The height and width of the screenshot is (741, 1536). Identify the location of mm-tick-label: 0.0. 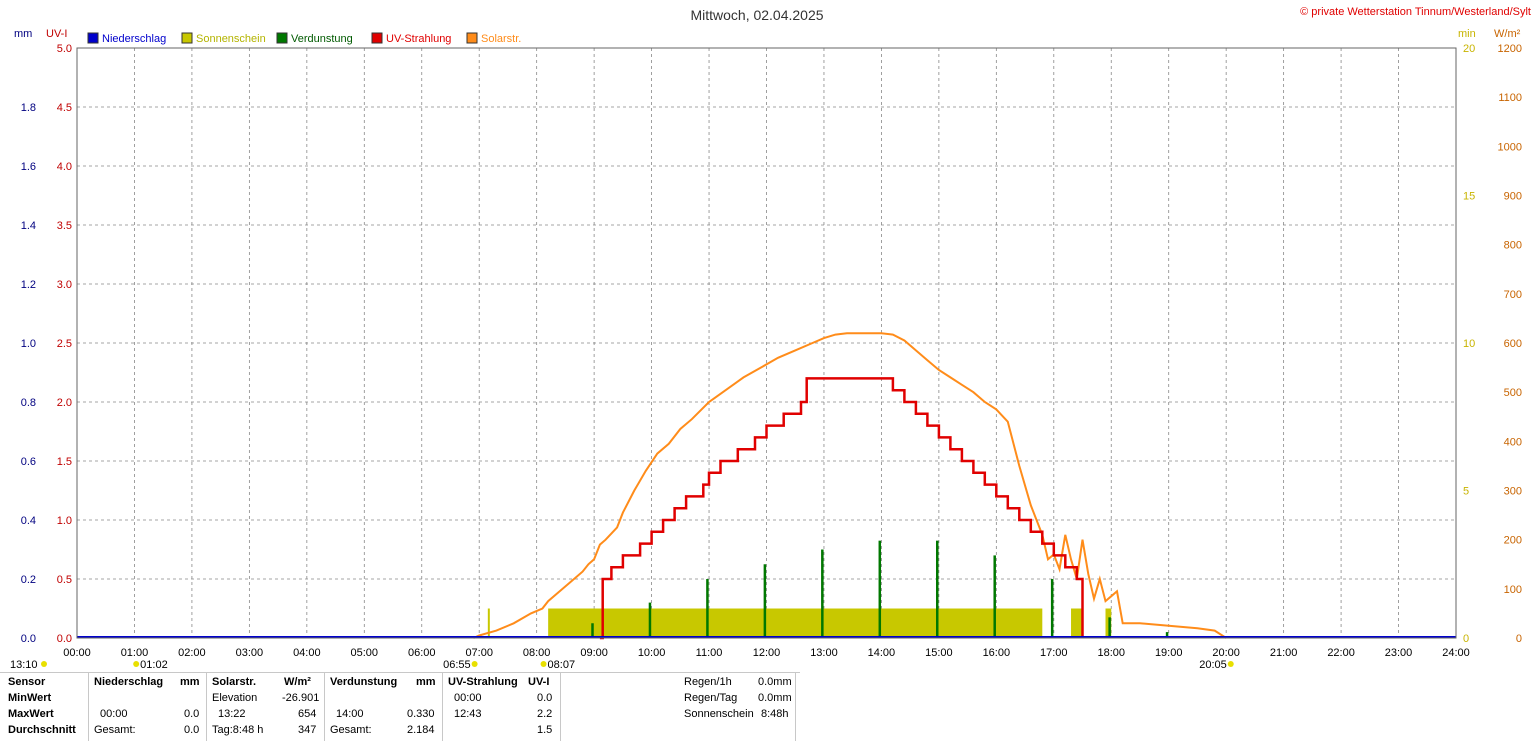
(28, 639).